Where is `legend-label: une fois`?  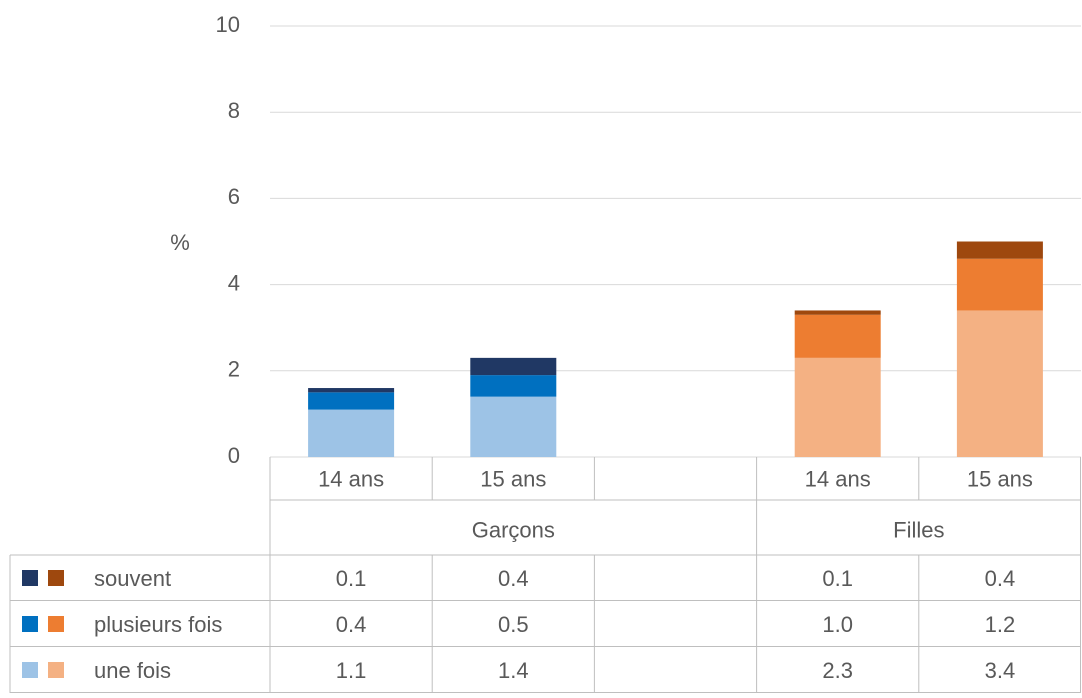
legend-label: une fois is located at coordinates (132, 670).